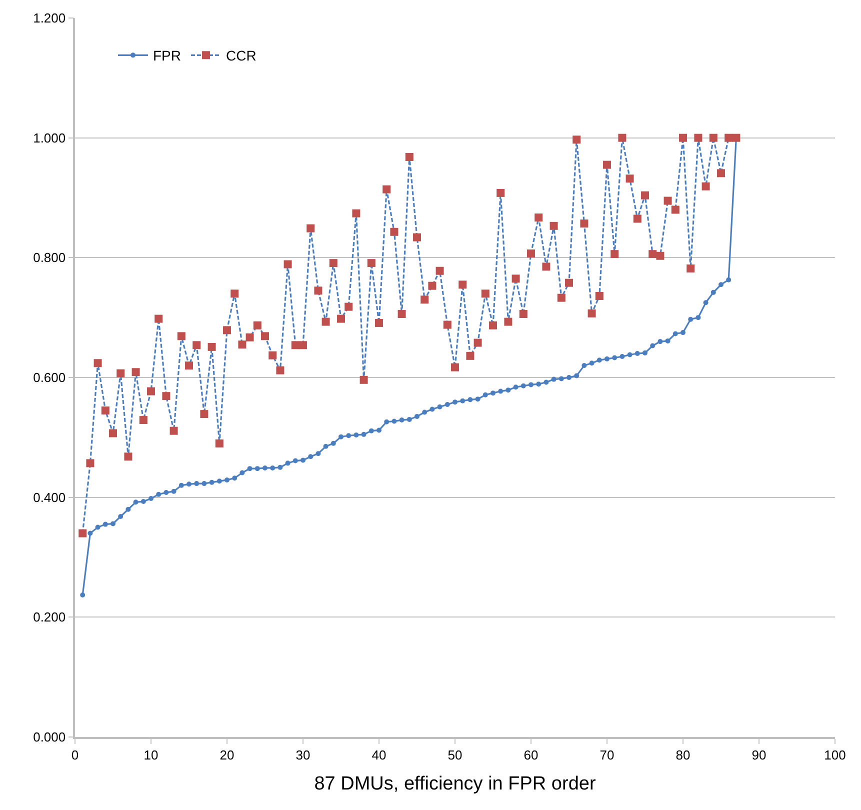 The width and height of the screenshot is (861, 810). What do you see at coordinates (49, 378) in the screenshot?
I see `y-tick-label: 0.600` at bounding box center [49, 378].